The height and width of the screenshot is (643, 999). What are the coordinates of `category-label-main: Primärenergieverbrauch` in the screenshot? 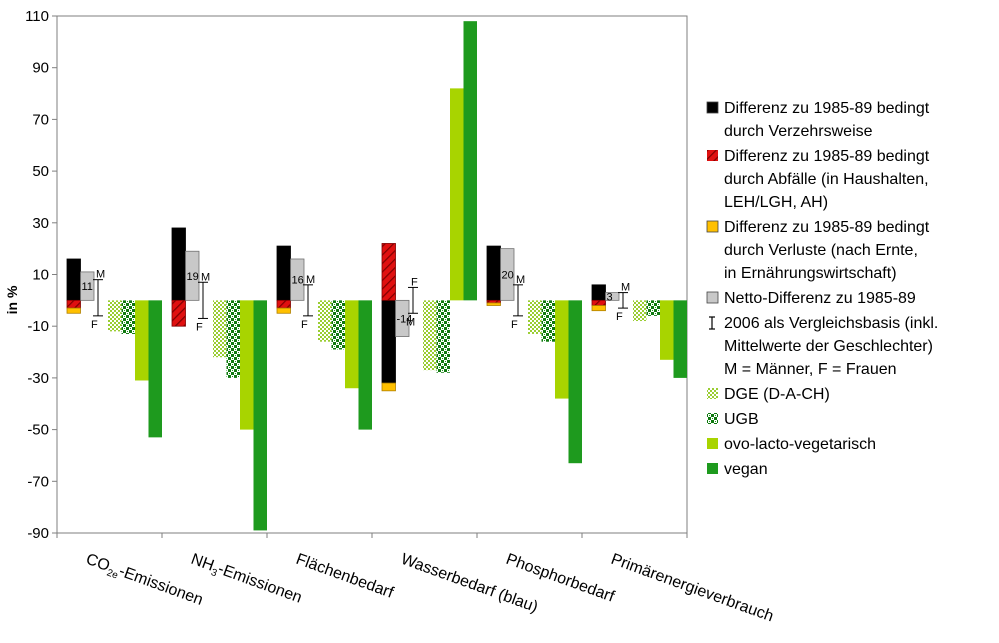 It's located at (692, 588).